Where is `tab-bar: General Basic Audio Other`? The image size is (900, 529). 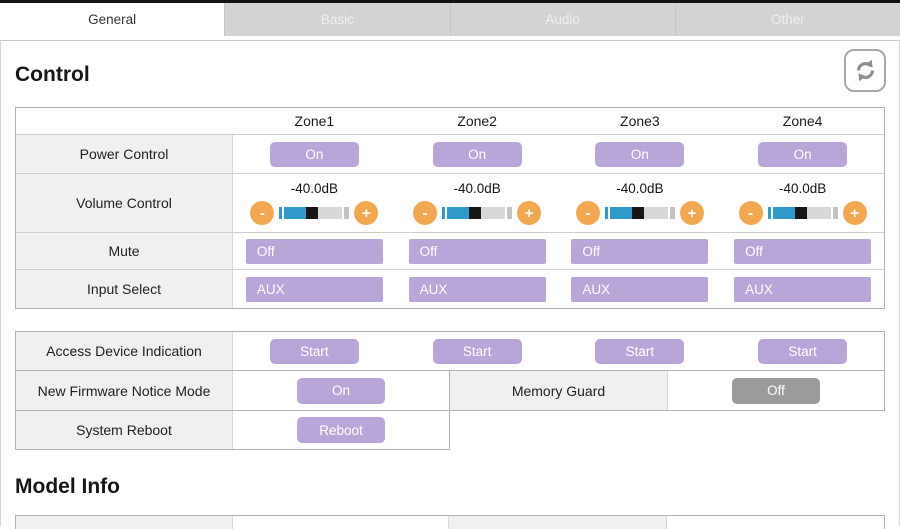 tab-bar: General Basic Audio Other is located at coordinates (450, 19).